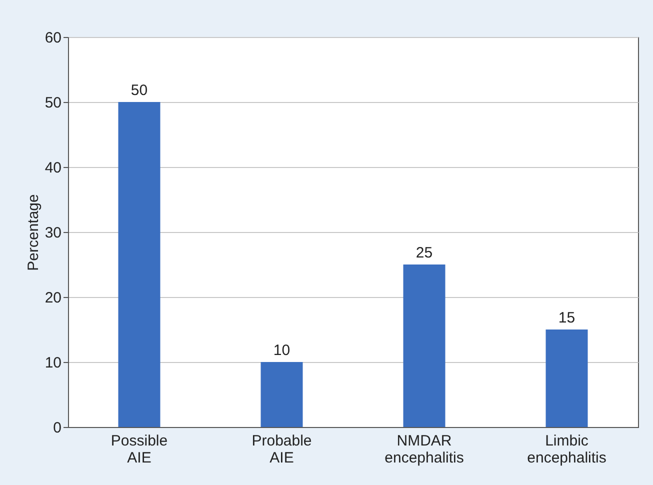  Describe the element at coordinates (57, 428) in the screenshot. I see `y-tick-label: 0` at that location.